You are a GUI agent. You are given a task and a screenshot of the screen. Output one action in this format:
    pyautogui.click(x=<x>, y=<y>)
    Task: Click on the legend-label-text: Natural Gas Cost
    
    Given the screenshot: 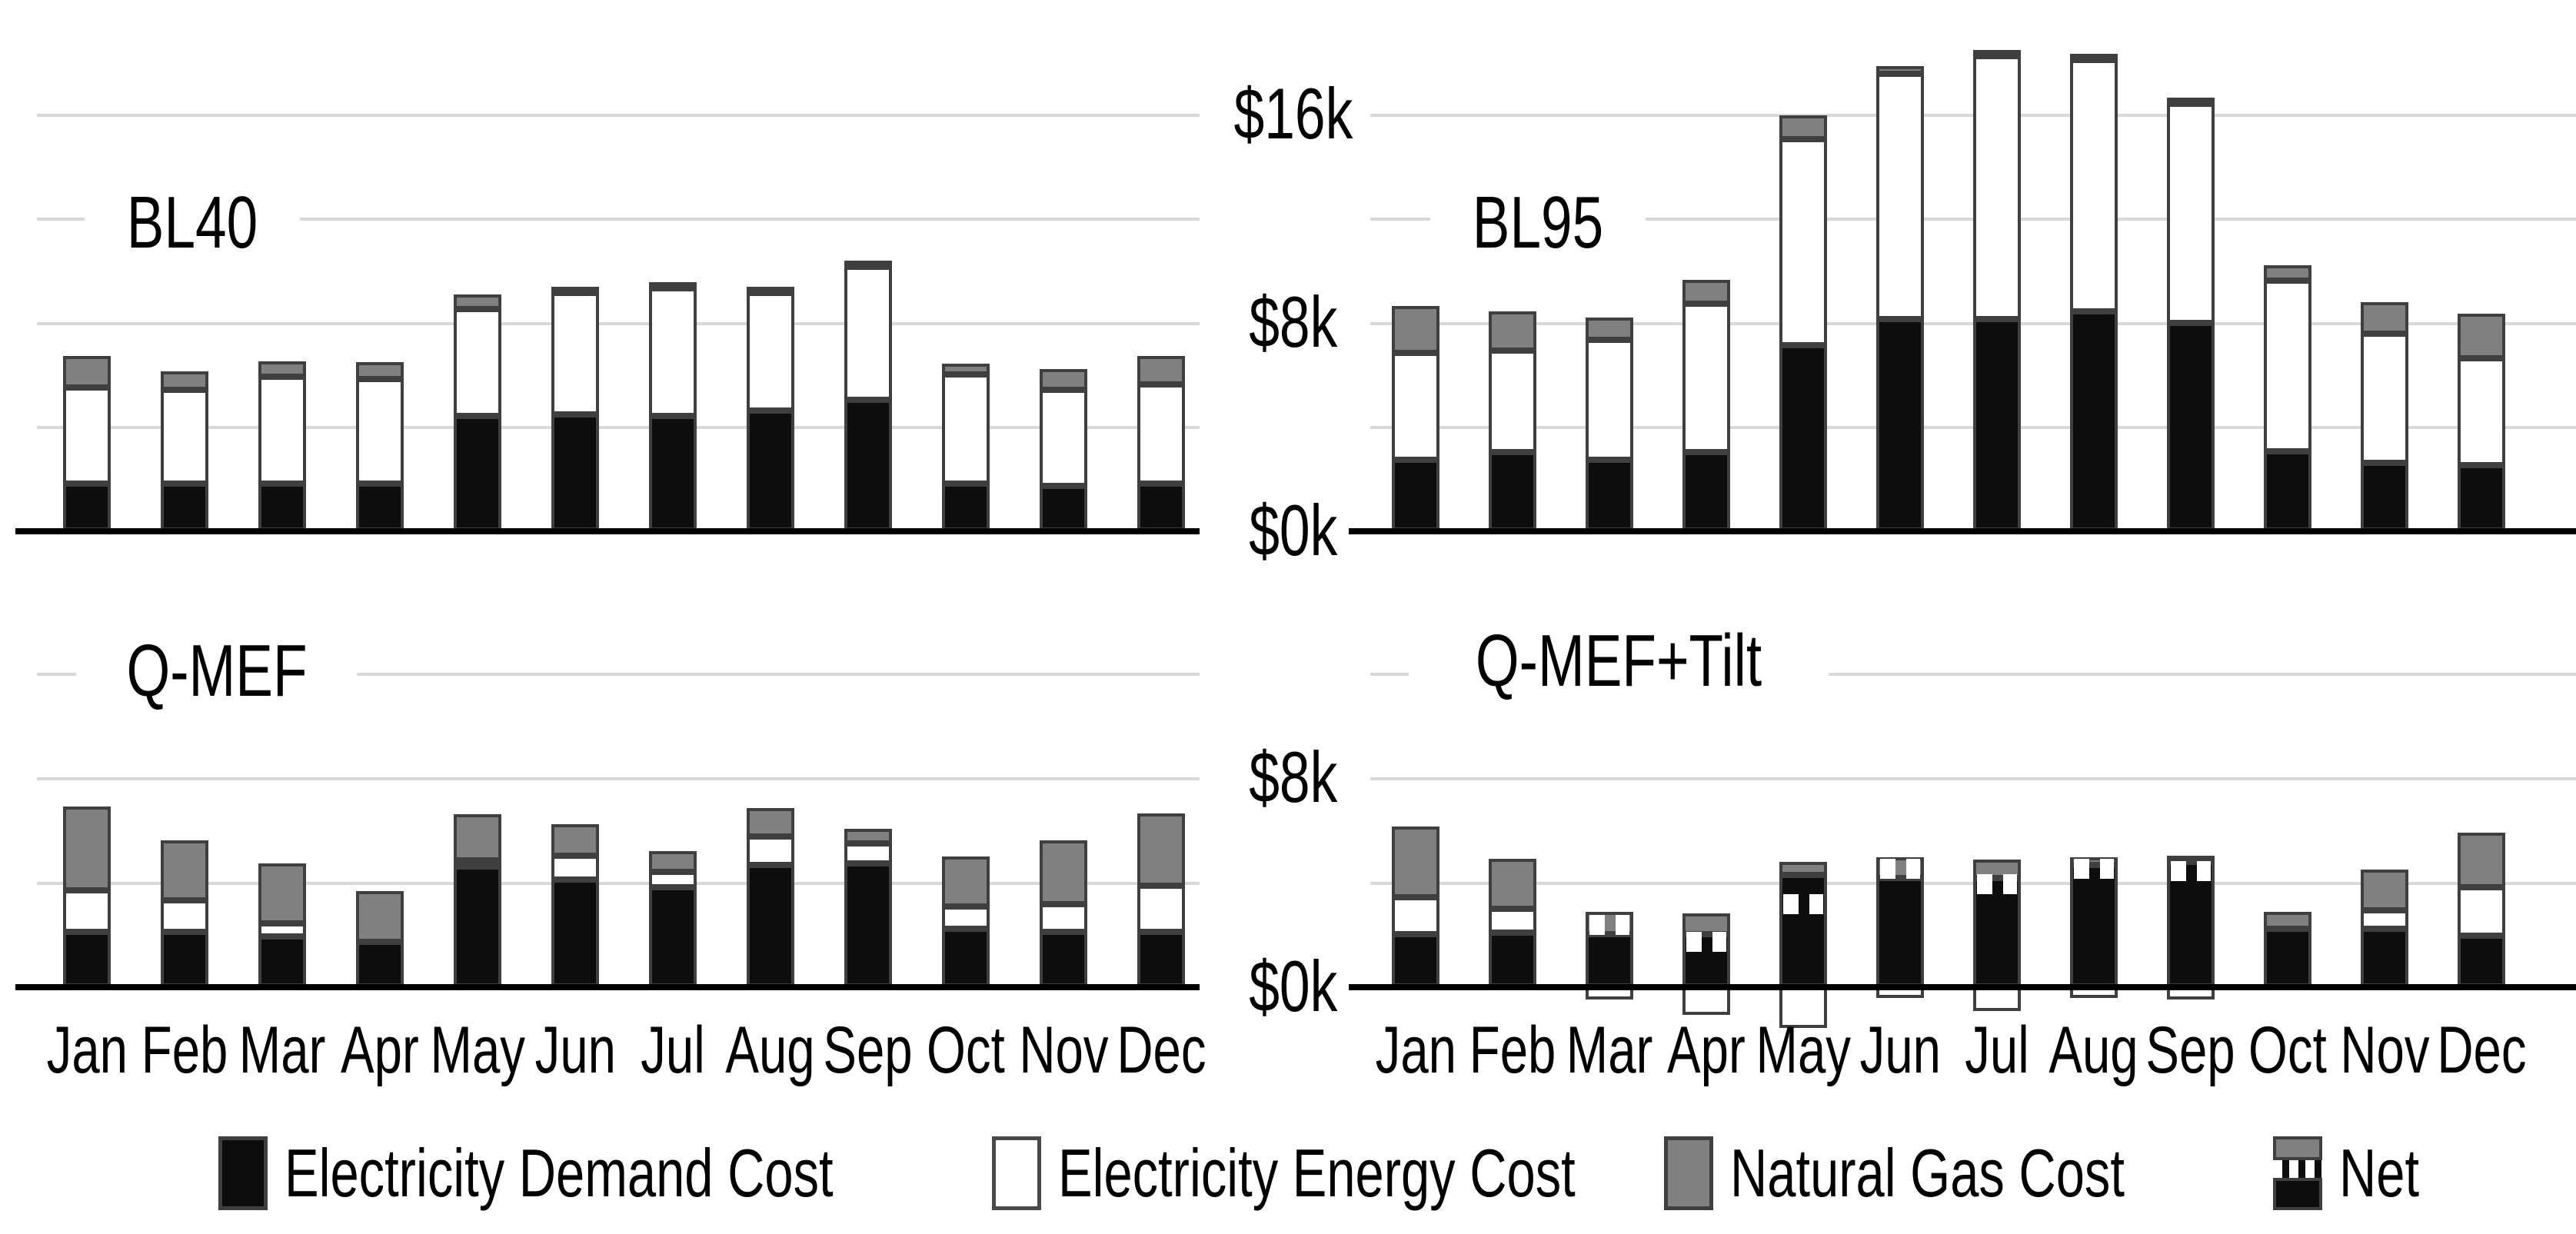 What is the action you would take?
    pyautogui.click(x=1927, y=1173)
    